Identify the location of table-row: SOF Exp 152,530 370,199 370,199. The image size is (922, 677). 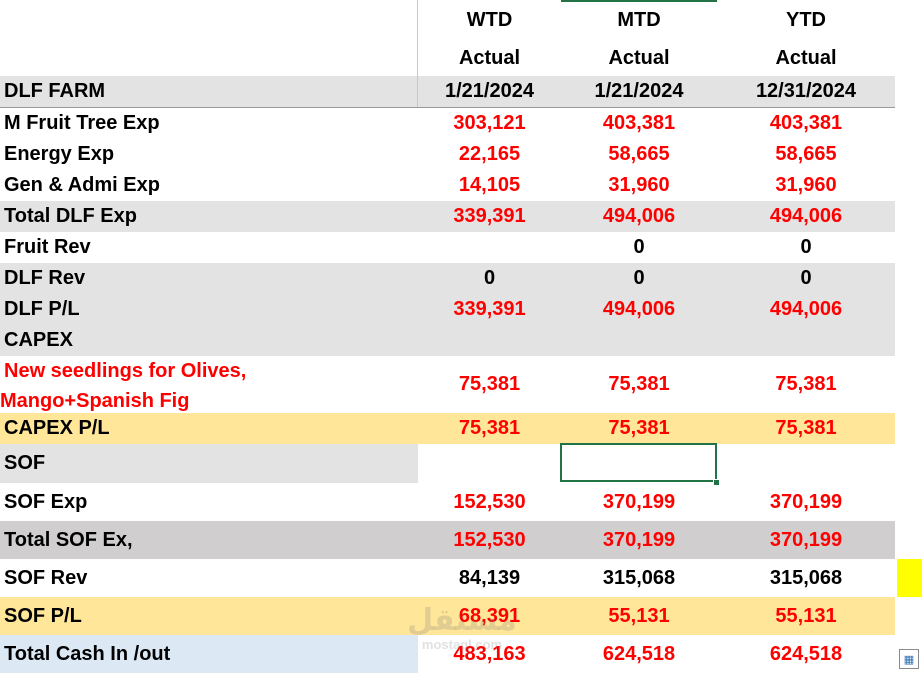
(447, 502).